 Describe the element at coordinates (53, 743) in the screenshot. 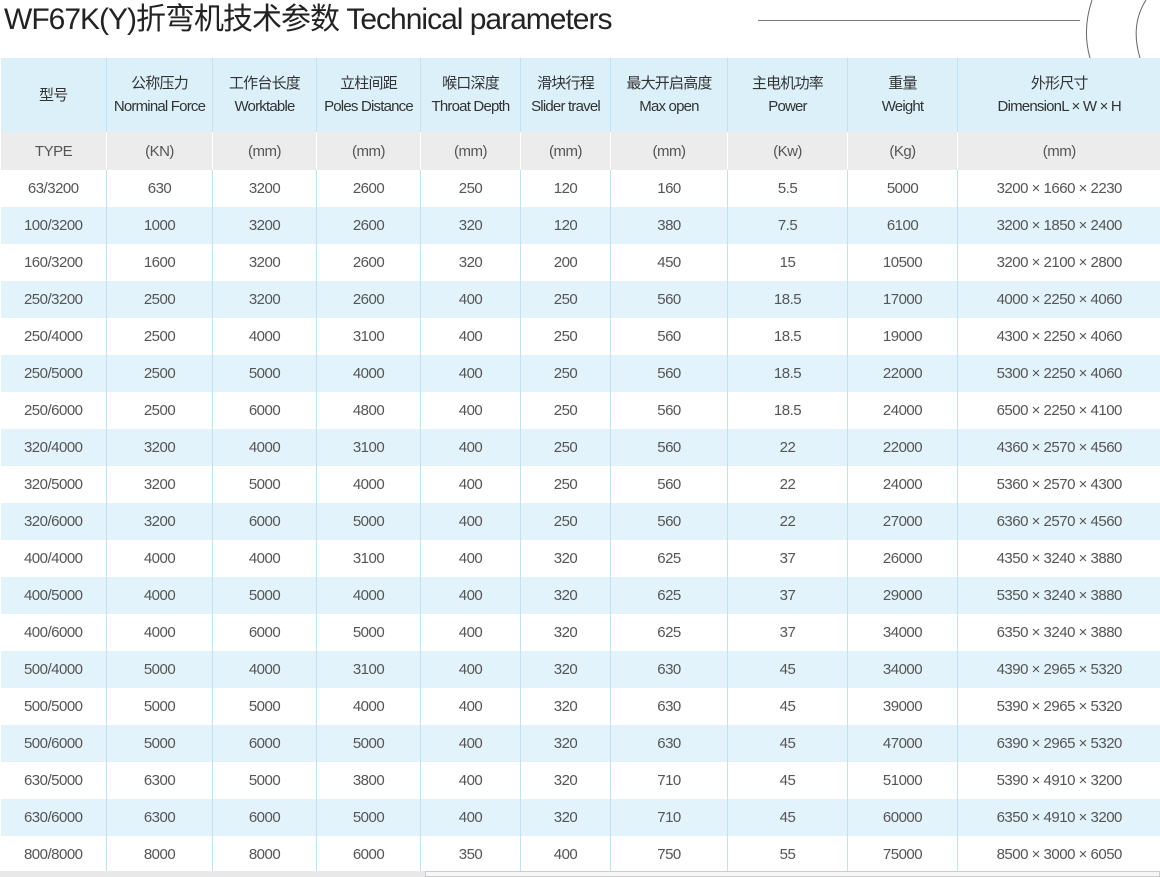

I see `table-cell: 500/6000` at that location.